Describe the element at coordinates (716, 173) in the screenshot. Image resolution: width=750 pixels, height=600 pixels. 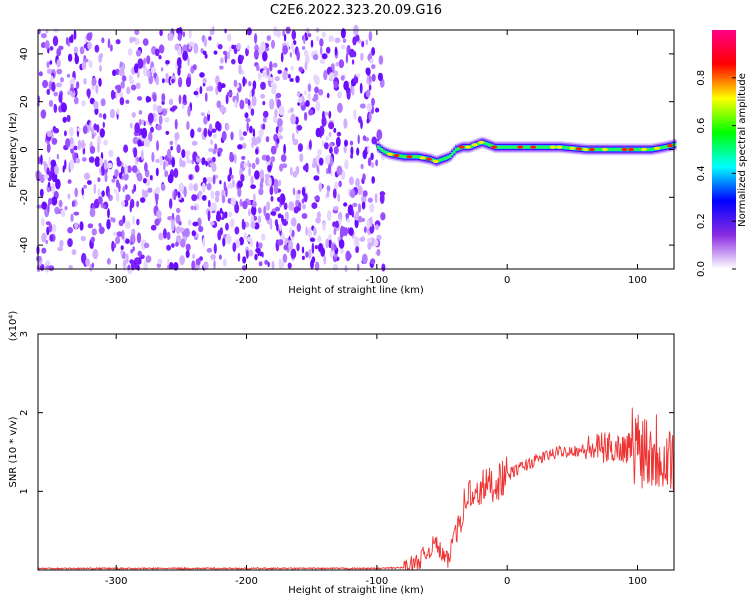
I see `colorbar-ticks: 0.0 0.2 0.4 0.6 0.8` at that location.